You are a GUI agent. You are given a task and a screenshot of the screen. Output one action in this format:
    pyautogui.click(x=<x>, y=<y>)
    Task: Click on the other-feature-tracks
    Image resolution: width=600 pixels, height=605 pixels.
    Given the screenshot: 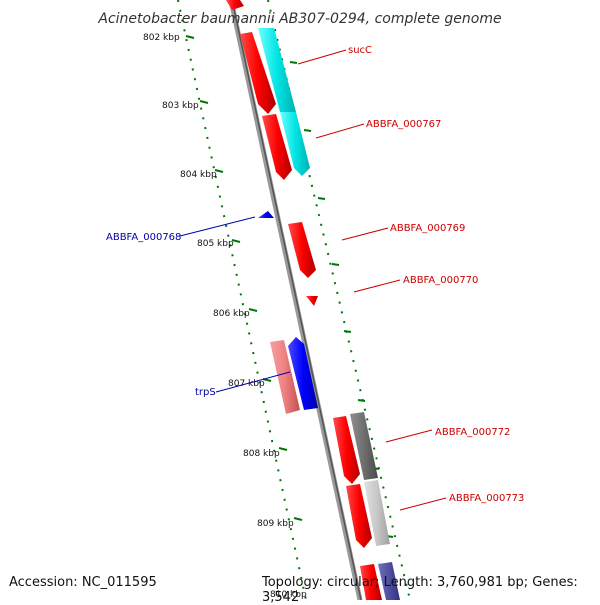 What is the action you would take?
    pyautogui.click(x=335, y=470)
    